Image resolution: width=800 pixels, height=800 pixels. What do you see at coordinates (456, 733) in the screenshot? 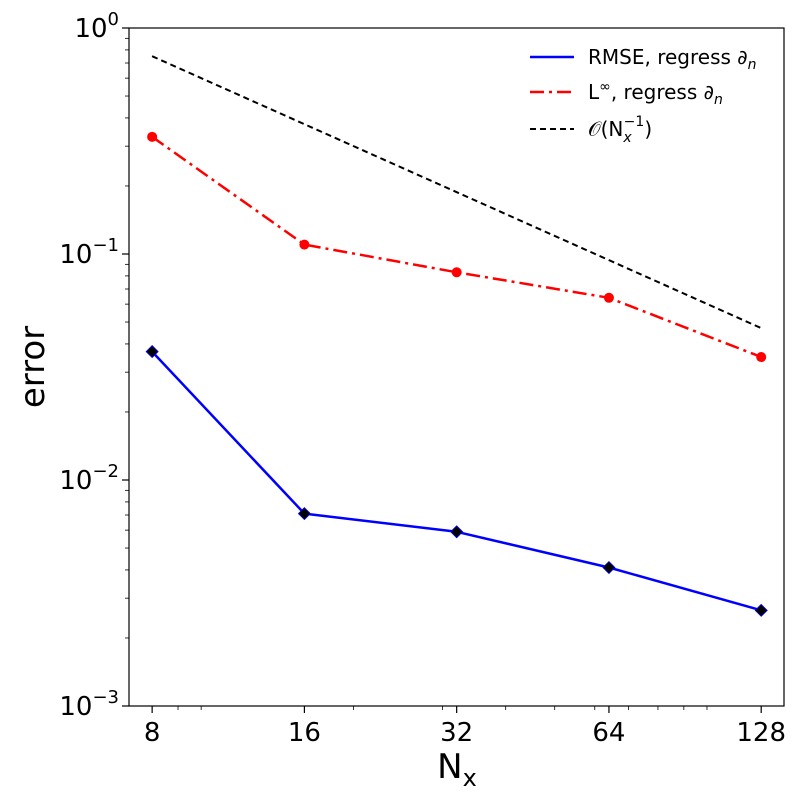
I see `x-tick-label-2: 32` at bounding box center [456, 733].